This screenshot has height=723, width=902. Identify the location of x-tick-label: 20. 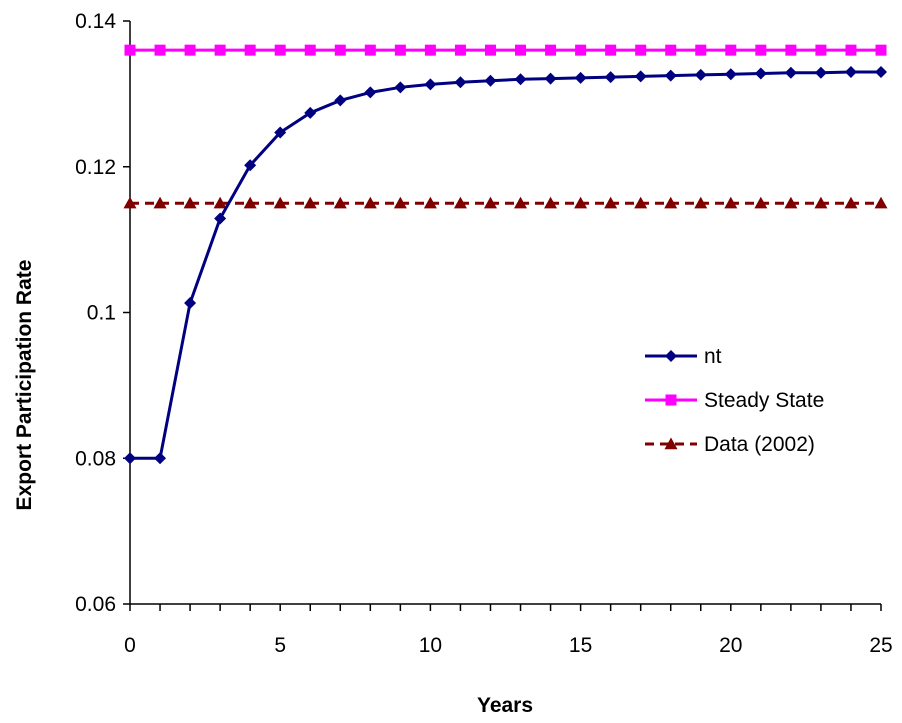
(730, 645).